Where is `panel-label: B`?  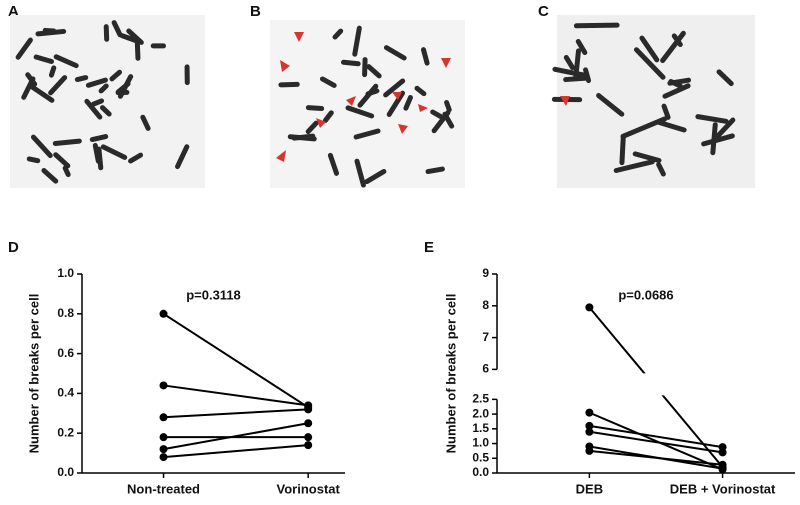
panel-label: B is located at coordinates (255, 11).